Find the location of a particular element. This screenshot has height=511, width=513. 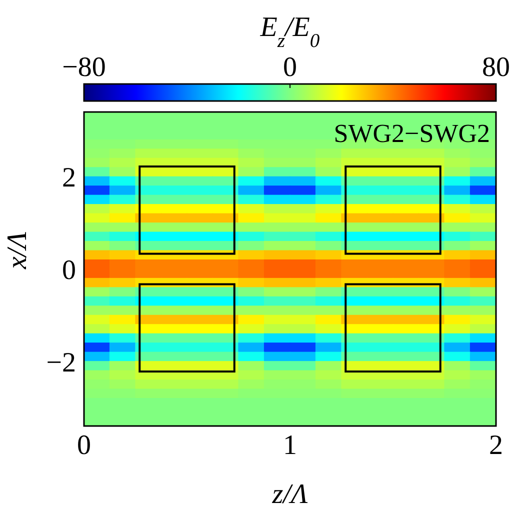

y-tick-label: −2 is located at coordinates (61, 362).